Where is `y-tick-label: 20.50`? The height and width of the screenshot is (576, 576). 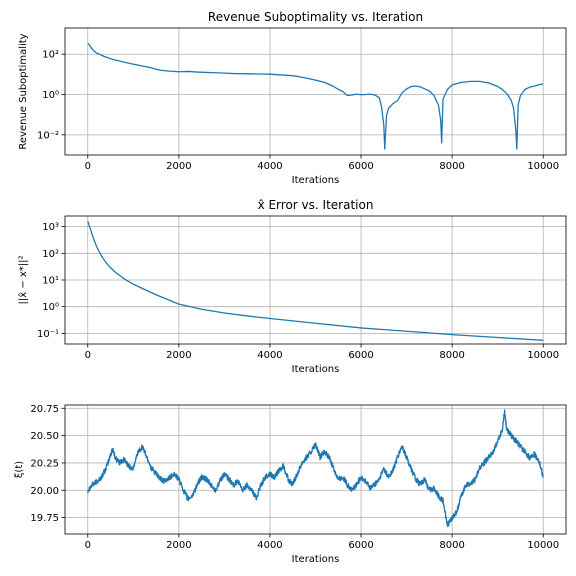
y-tick-label: 20.50 is located at coordinates (44, 436).